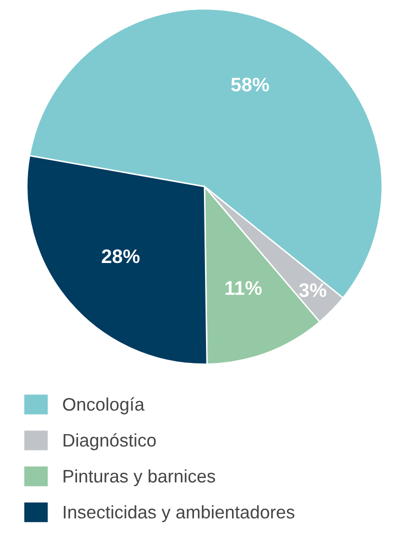  Describe the element at coordinates (110, 441) in the screenshot. I see `legend-label: Diagnóstico` at that location.